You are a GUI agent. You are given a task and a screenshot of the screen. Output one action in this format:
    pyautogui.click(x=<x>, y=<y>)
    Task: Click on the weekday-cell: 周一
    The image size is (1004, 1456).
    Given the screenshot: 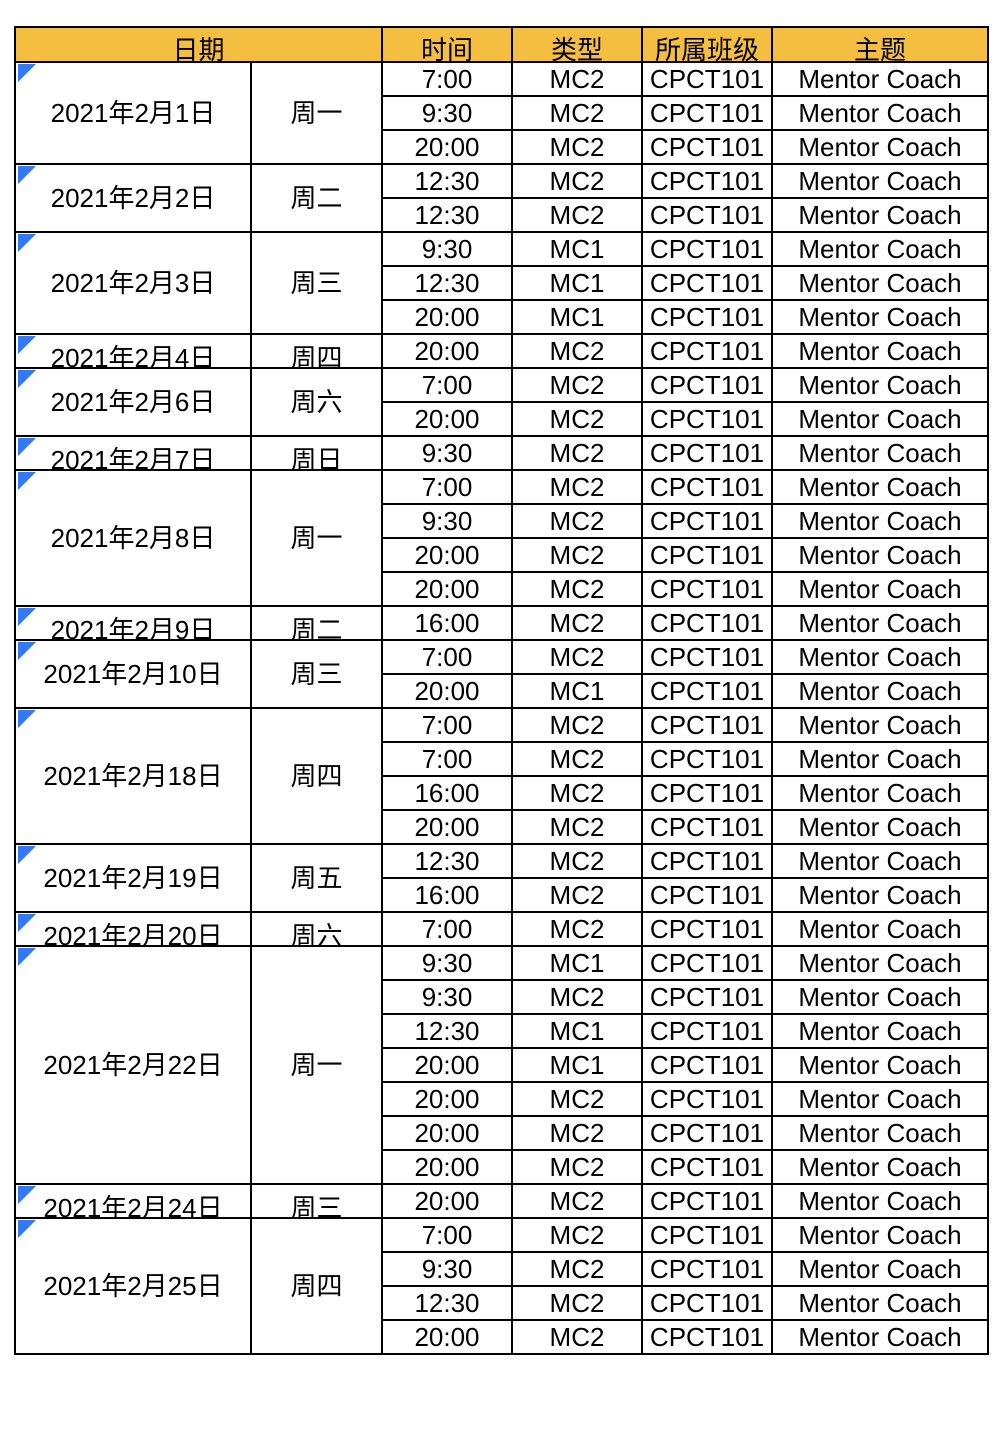 What is the action you would take?
    pyautogui.click(x=316, y=538)
    